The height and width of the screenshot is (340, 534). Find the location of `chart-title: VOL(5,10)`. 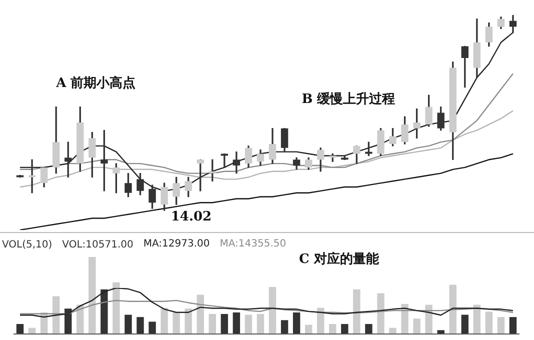

chart-title: VOL(5,10) is located at coordinates (27, 245).